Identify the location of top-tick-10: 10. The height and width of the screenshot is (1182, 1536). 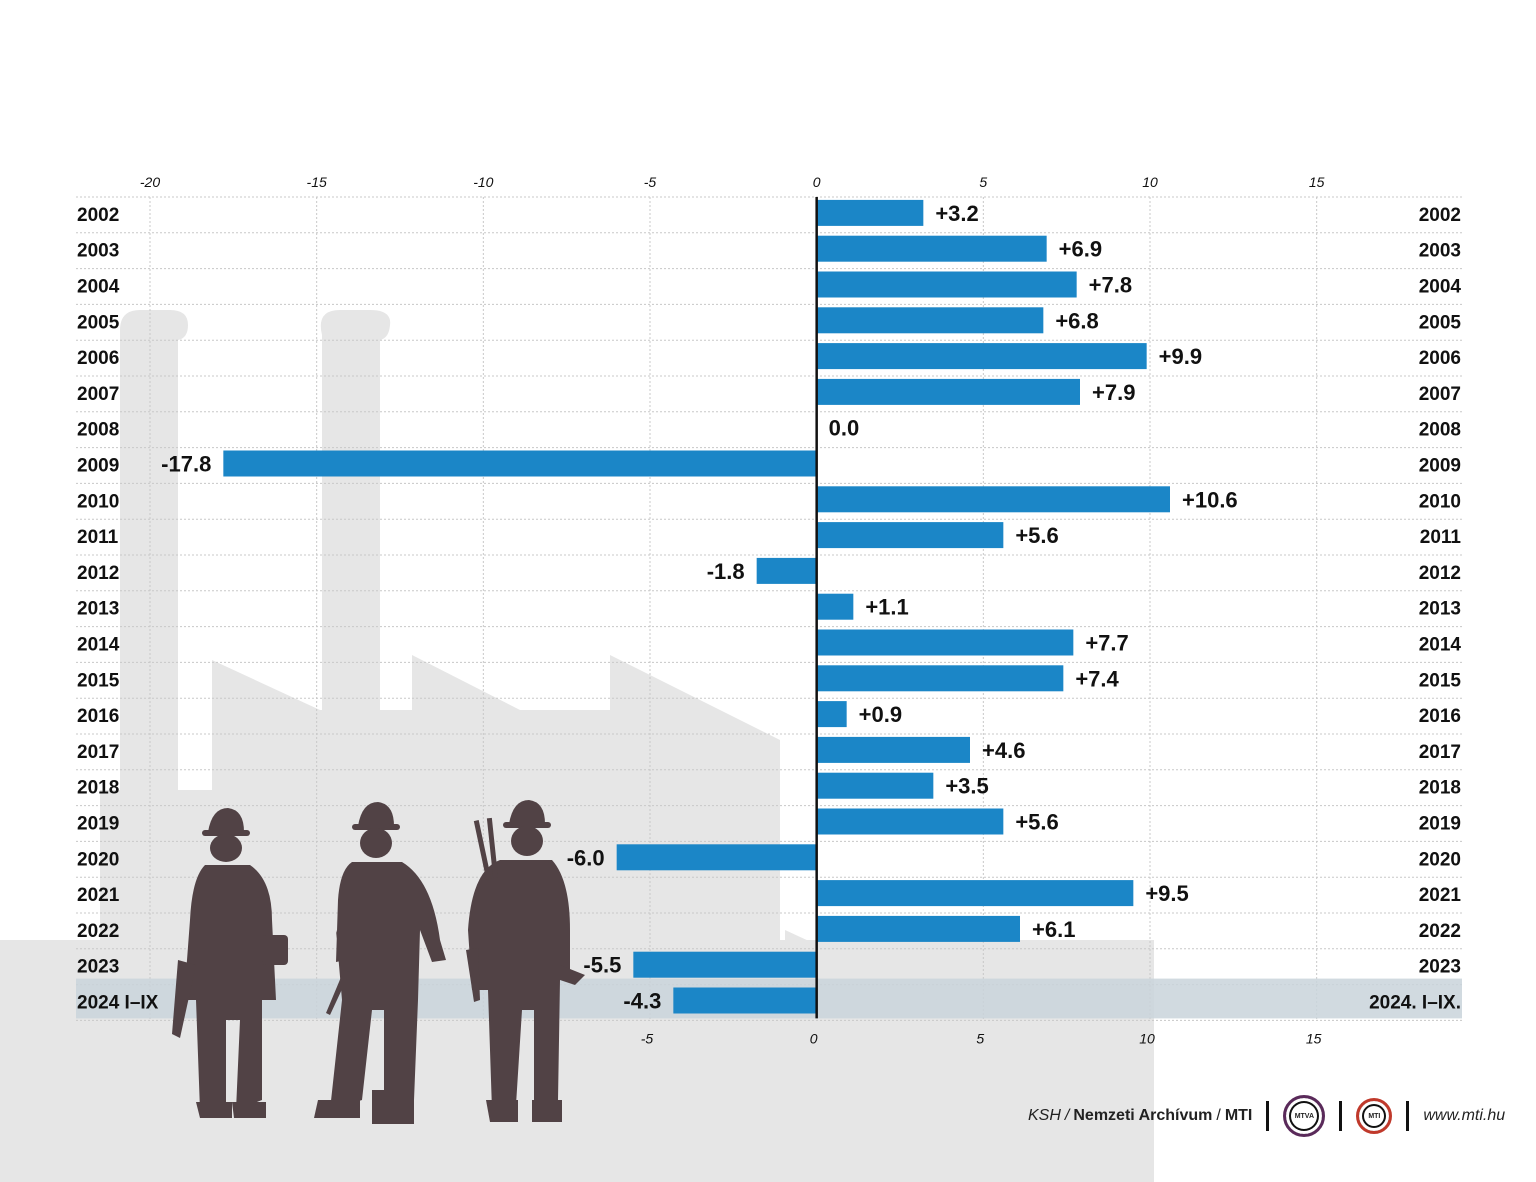
(1150, 182).